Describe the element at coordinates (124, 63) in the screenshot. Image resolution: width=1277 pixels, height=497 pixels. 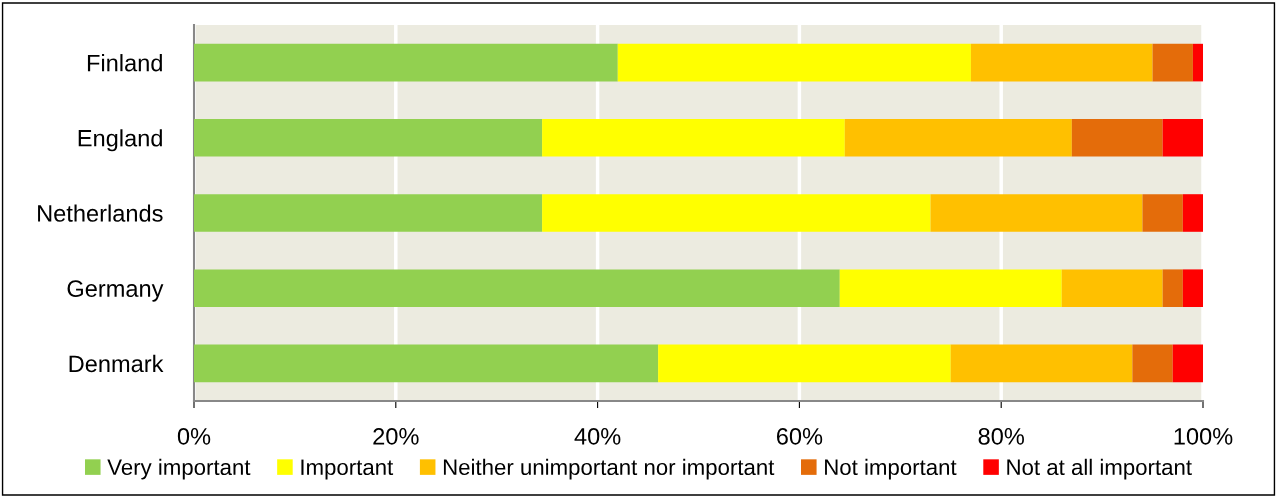
I see `y-tick-label: Finland` at that location.